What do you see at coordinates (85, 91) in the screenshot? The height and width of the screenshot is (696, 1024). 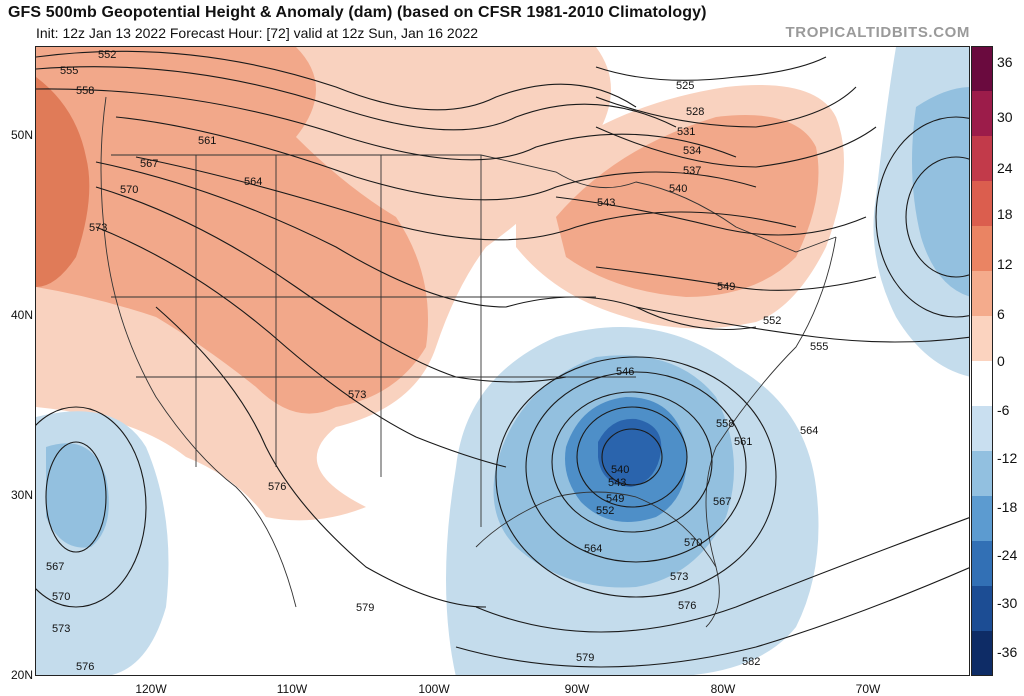 I see `contour-label: 558` at bounding box center [85, 91].